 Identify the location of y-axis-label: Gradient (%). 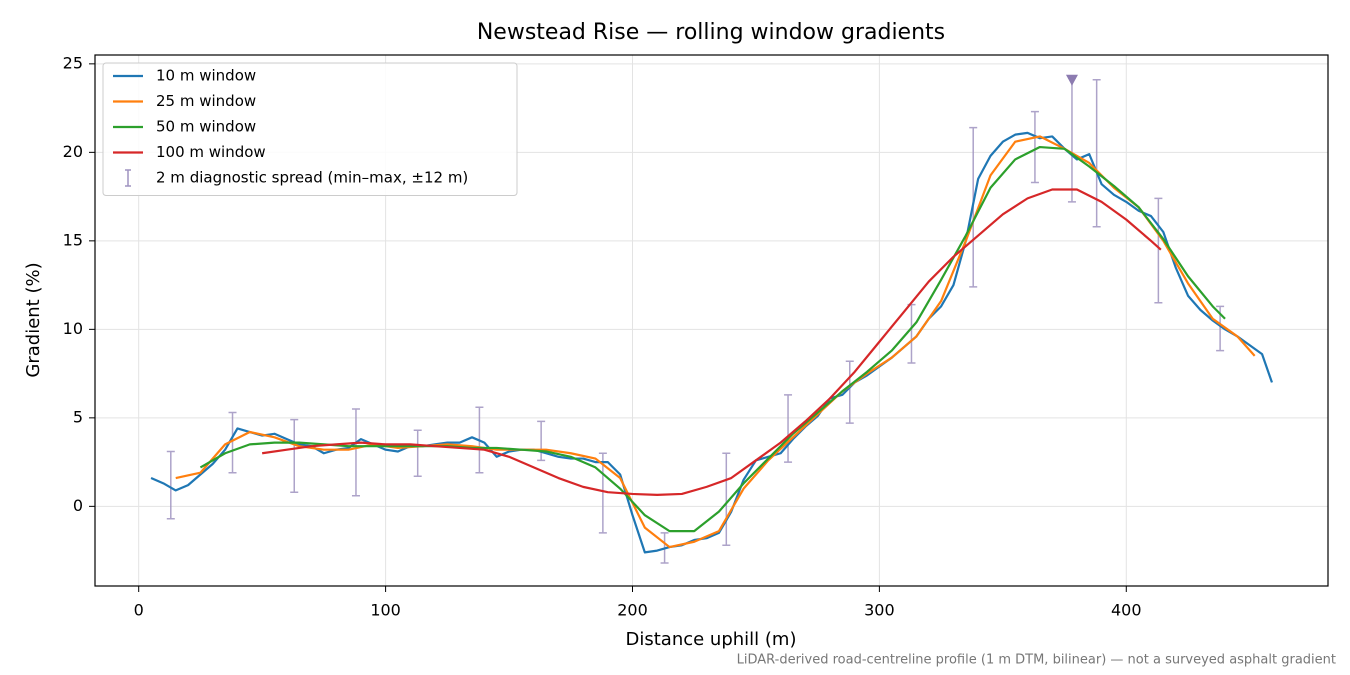
(33, 319).